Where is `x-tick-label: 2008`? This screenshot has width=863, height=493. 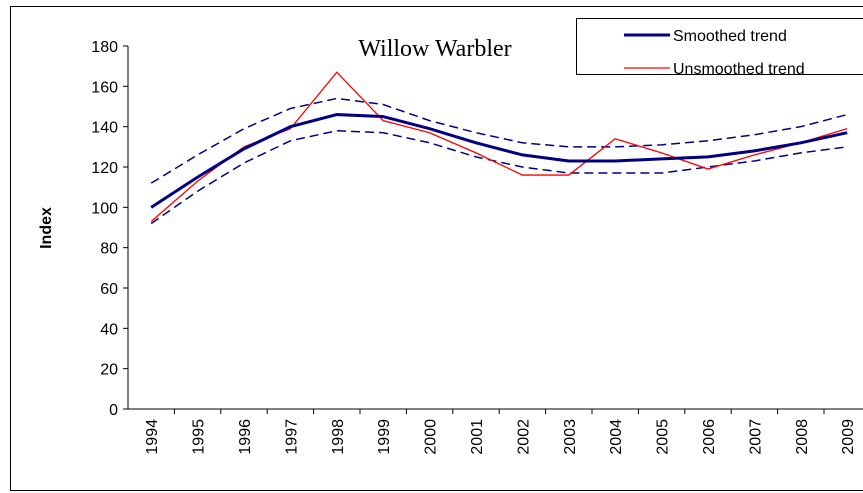
x-tick-label: 2008 is located at coordinates (802, 437).